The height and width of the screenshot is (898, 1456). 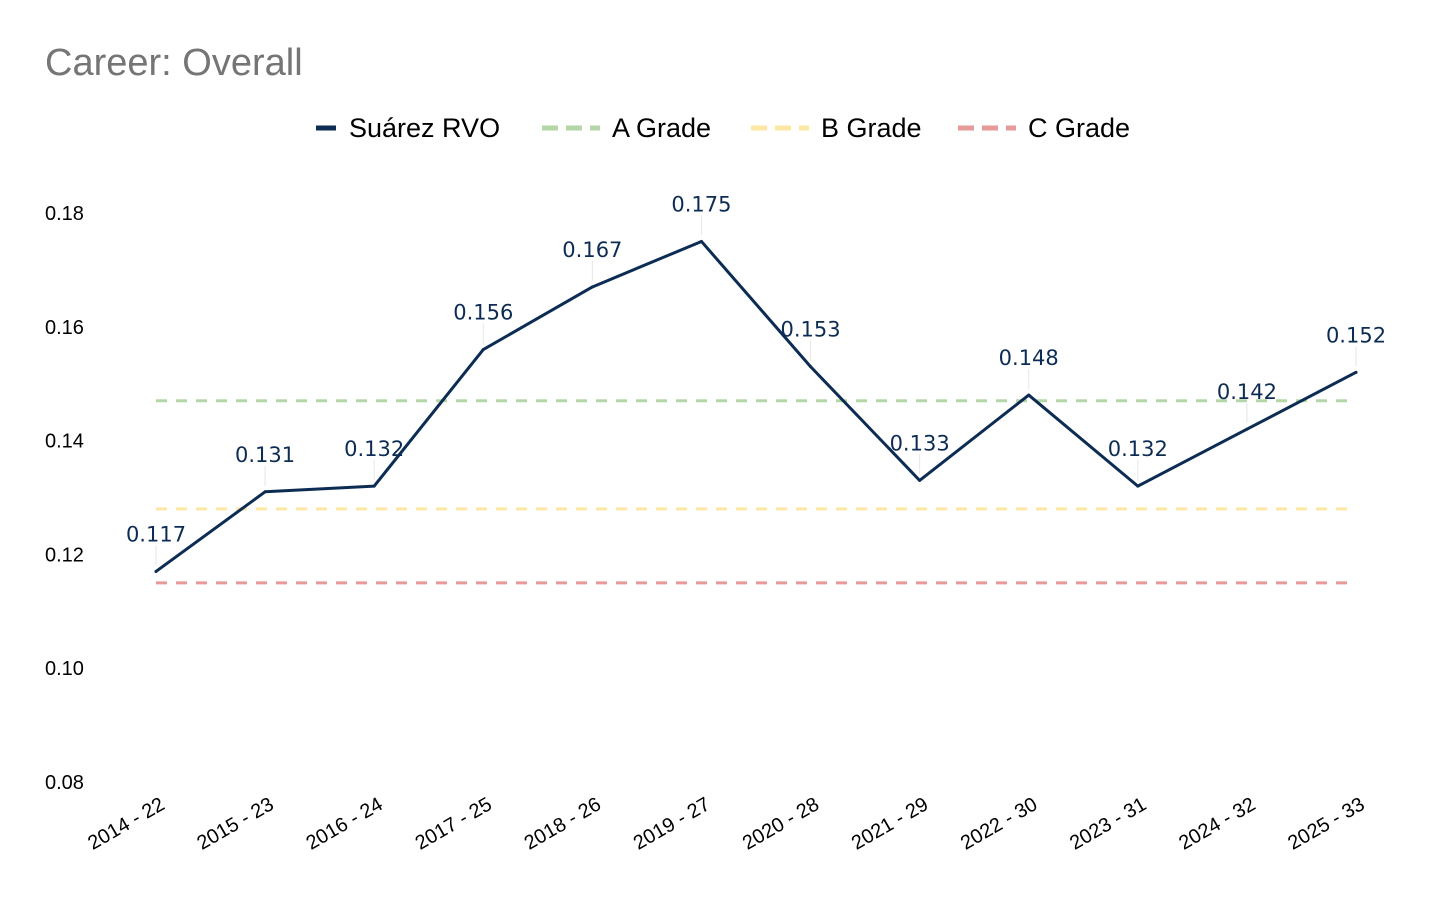 What do you see at coordinates (1217, 823) in the screenshot?
I see `x-tick-label: 2024 - 32` at bounding box center [1217, 823].